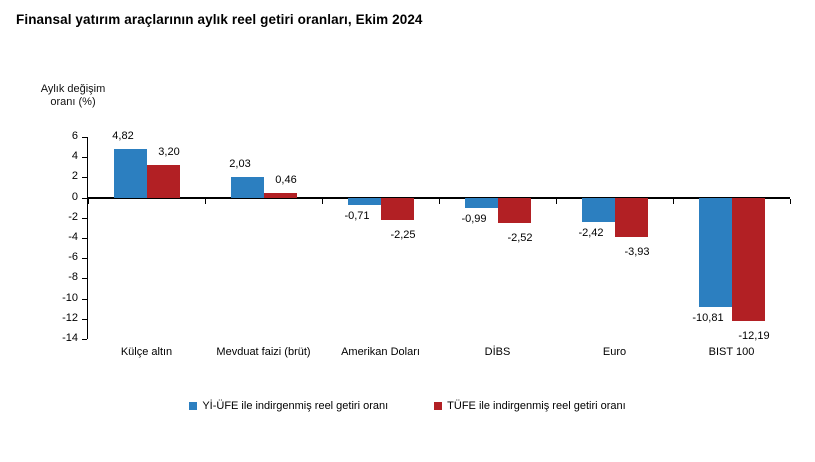 Image resolution: width=815 pixels, height=462 pixels. I want to click on category-label-1: Mevduat faizi (brüt), so click(263, 352).